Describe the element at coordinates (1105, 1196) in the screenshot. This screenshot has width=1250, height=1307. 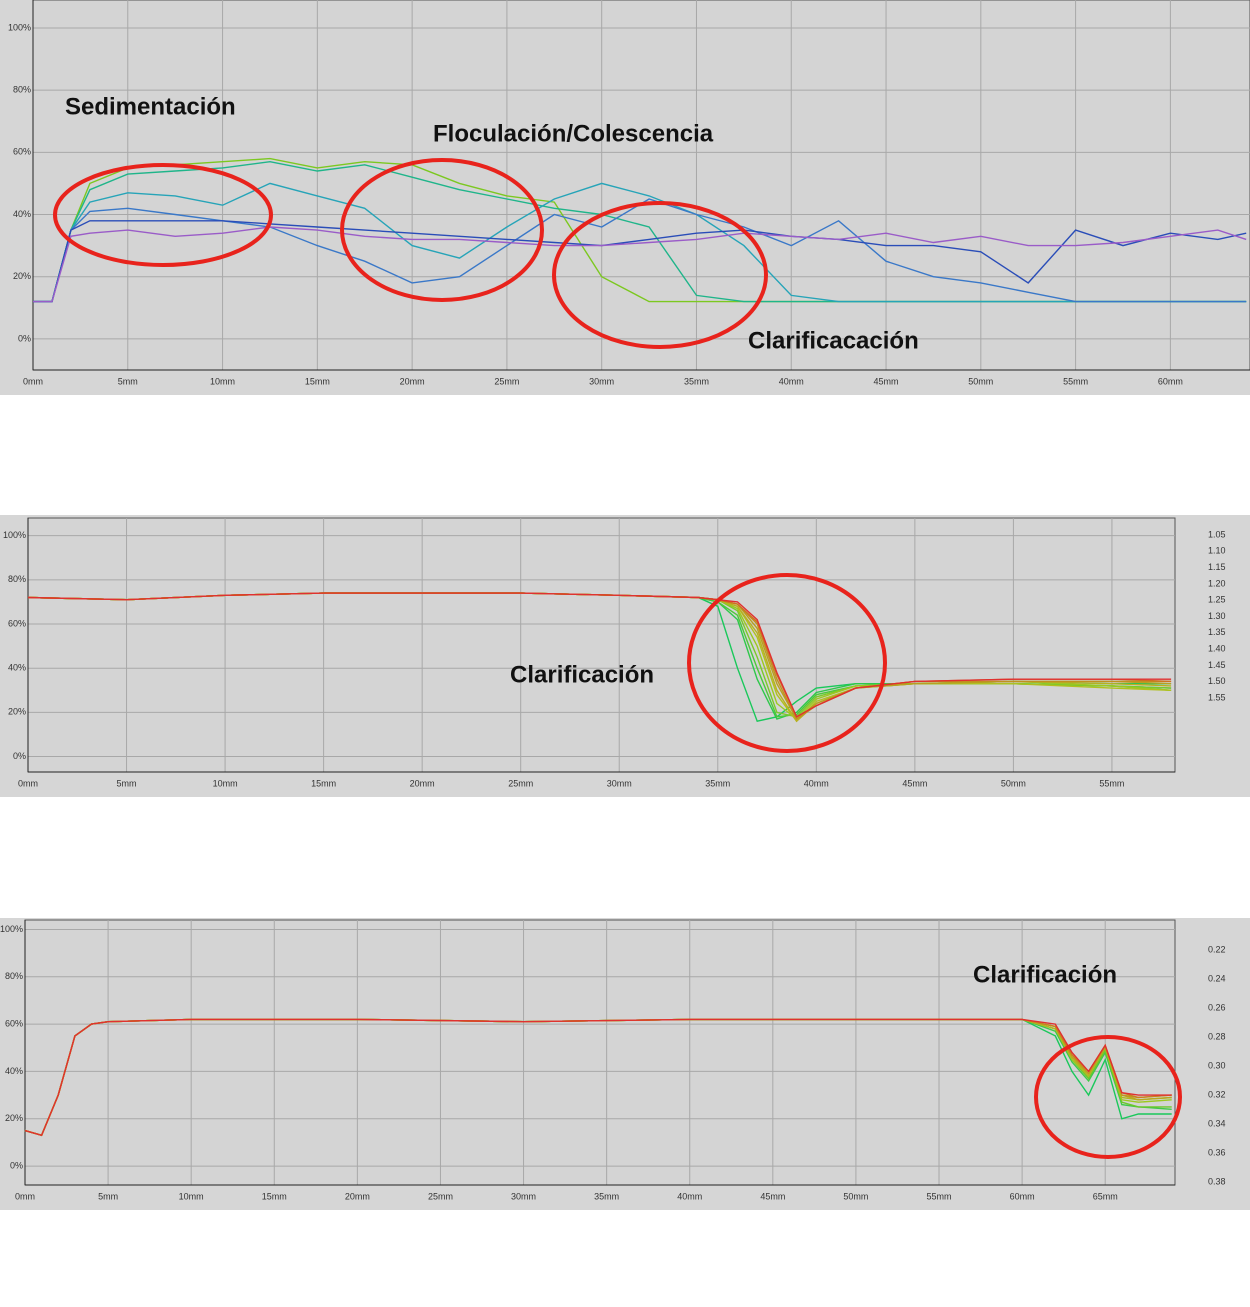
I see `x-tick-label: 65mm` at that location.